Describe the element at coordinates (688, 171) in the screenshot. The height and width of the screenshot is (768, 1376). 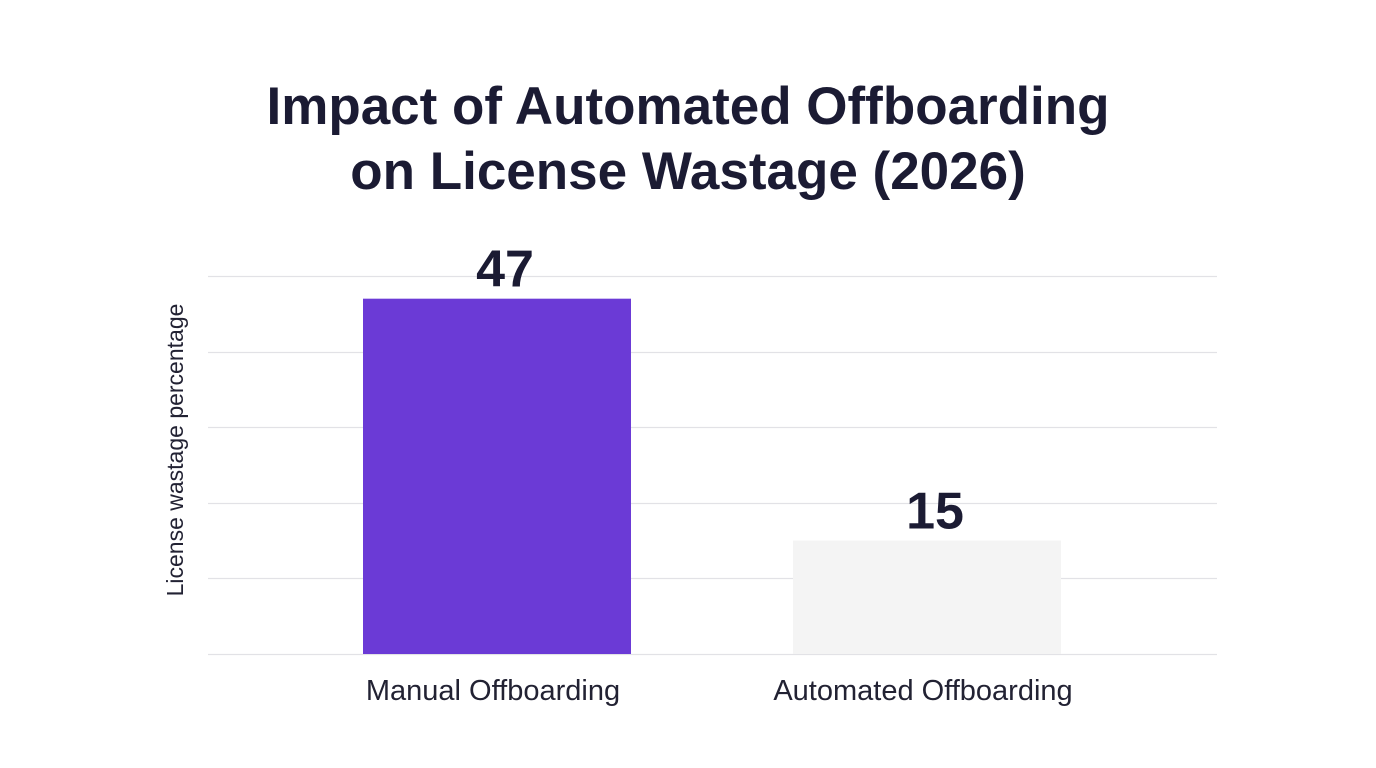
I see `chart-title-line-2: on License Wastage (2026)` at that location.